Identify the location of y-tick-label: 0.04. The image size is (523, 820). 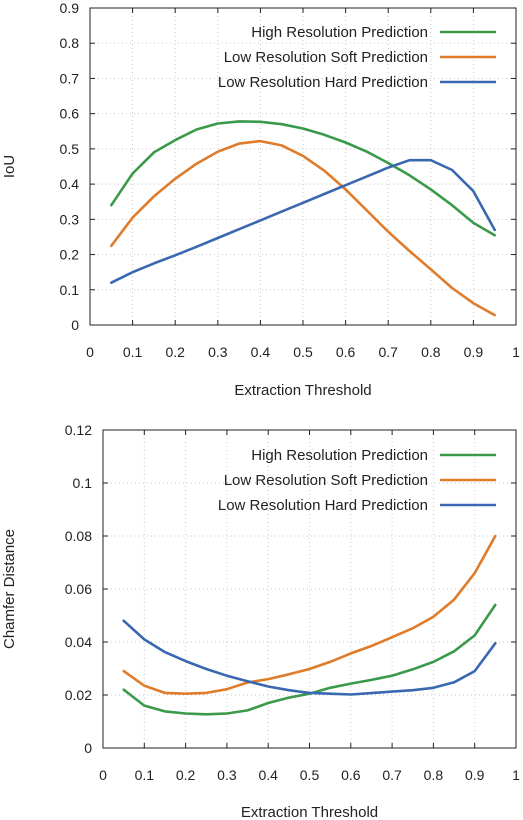
(78, 642).